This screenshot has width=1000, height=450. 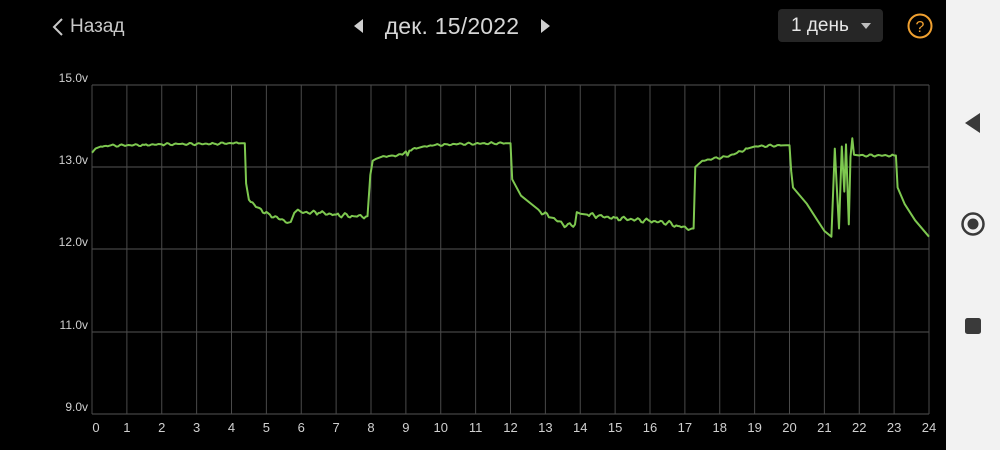 I want to click on circle-home-icon, so click(x=973, y=224).